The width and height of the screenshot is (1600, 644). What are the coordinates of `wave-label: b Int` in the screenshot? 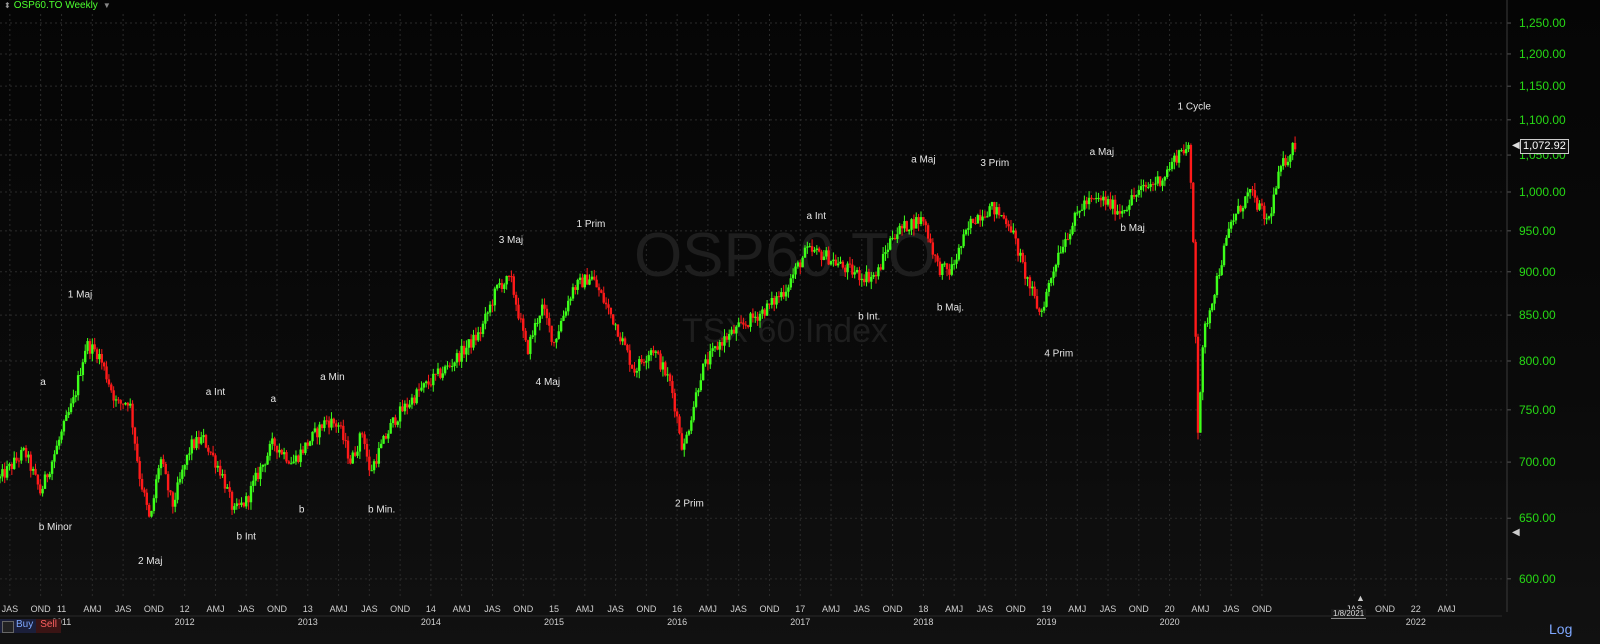 It's located at (246, 536).